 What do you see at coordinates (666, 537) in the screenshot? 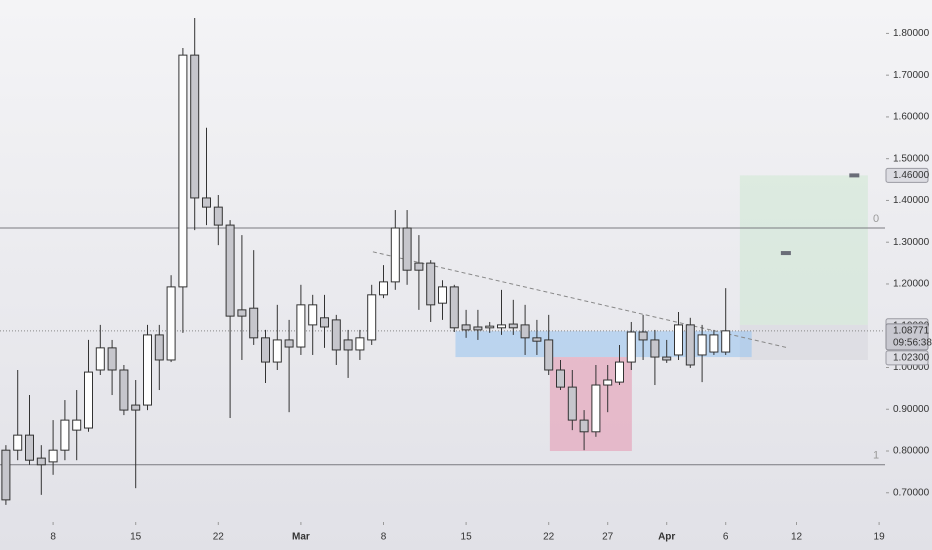
I see `x-tick-label: Apr` at bounding box center [666, 537].